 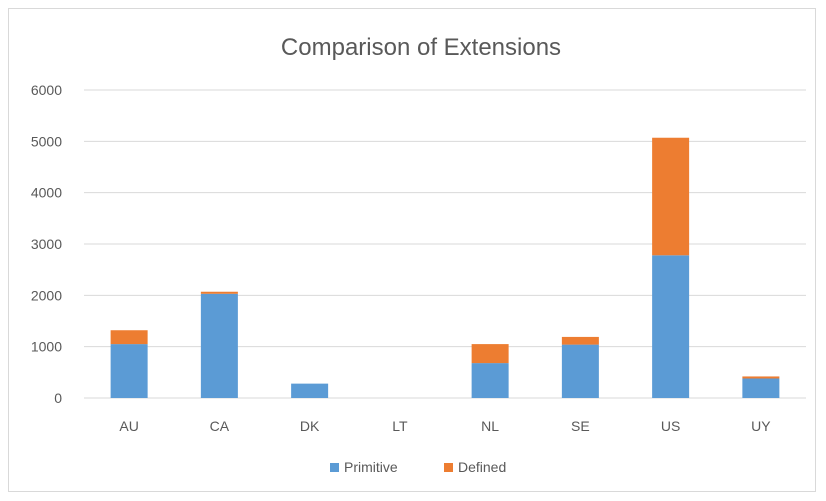 What do you see at coordinates (128, 426) in the screenshot?
I see `x-tick-label: AU` at bounding box center [128, 426].